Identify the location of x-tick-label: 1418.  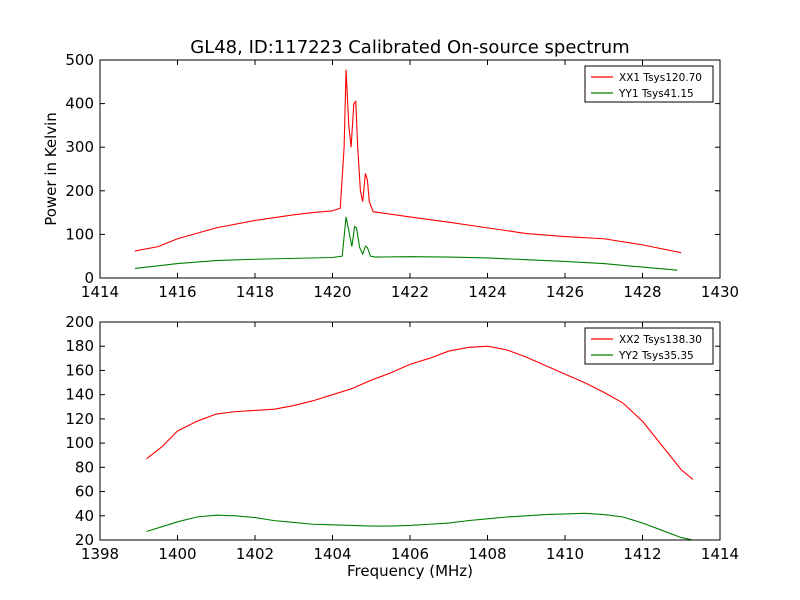
(255, 292).